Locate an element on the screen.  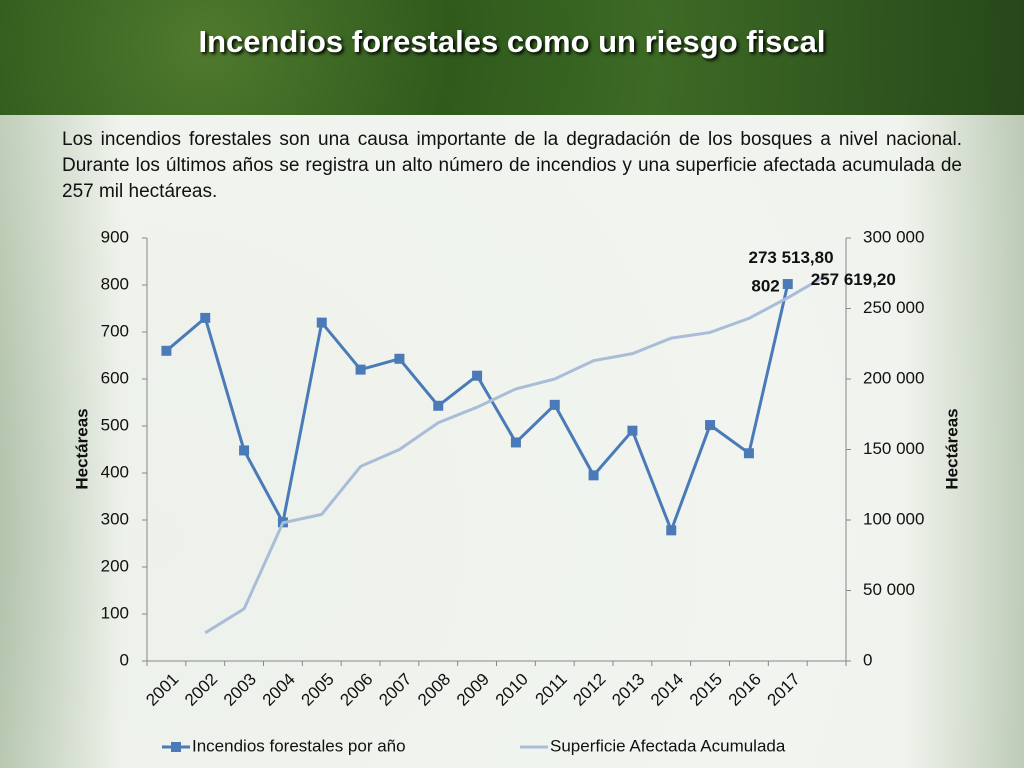
y-tick-label: 0 is located at coordinates (124, 659).